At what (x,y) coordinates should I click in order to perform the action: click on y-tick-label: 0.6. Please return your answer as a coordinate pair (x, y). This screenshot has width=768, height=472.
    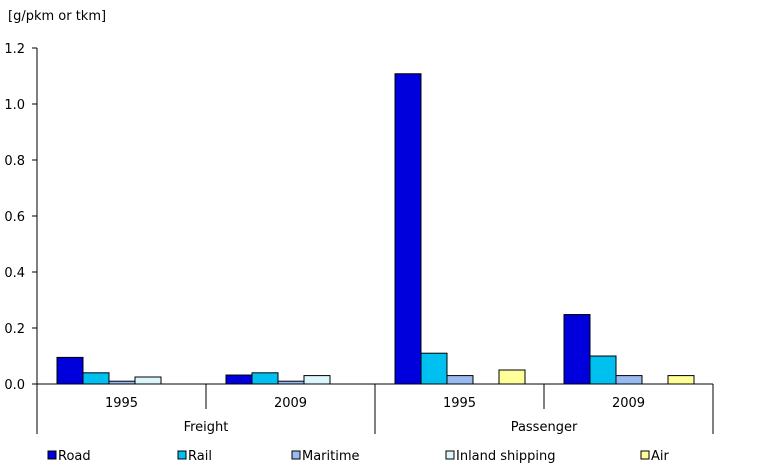
    Looking at the image, I should click on (14, 217).